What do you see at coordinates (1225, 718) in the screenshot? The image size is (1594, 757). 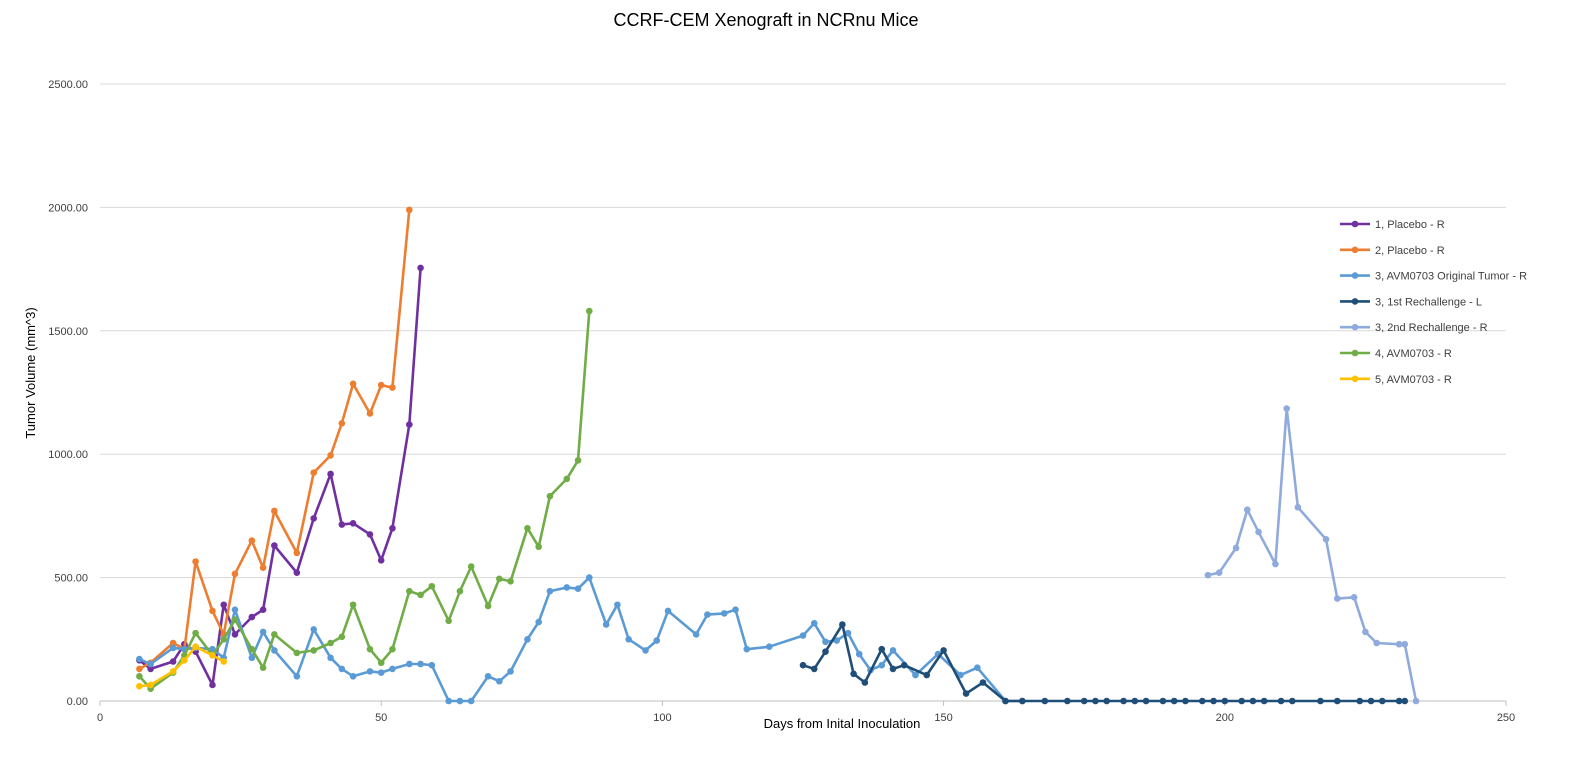 I see `x-tick-label: 200` at bounding box center [1225, 718].